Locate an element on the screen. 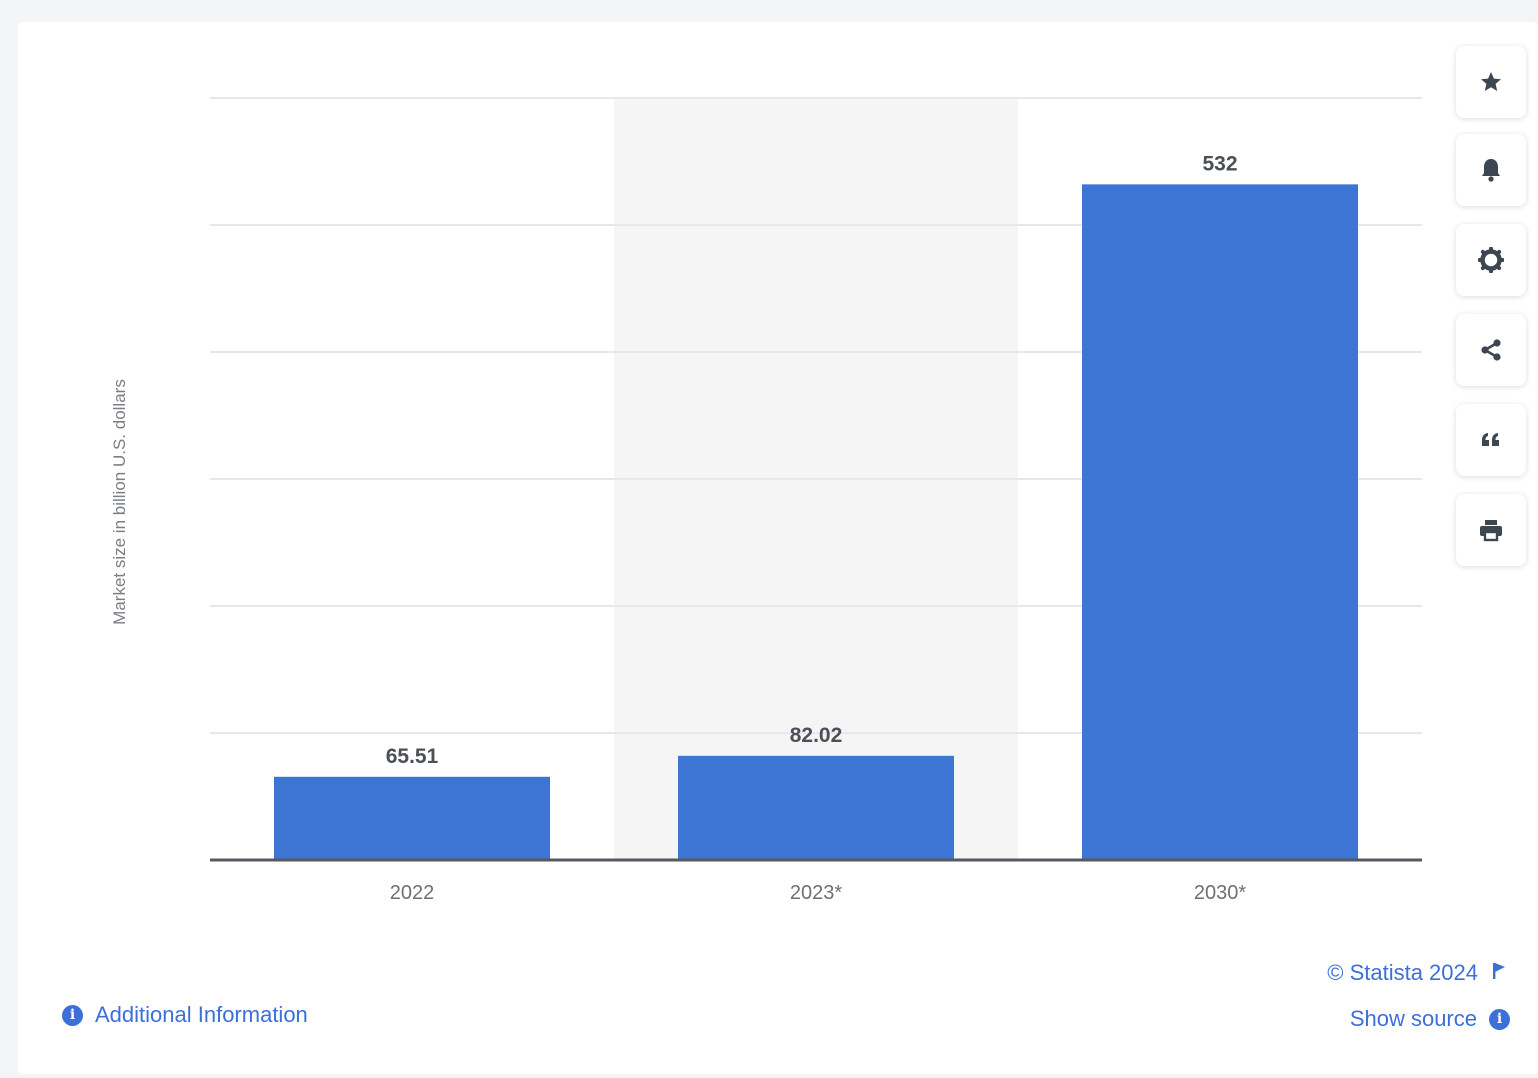 This screenshot has height=1078, width=1538. share-button is located at coordinates (1491, 350).